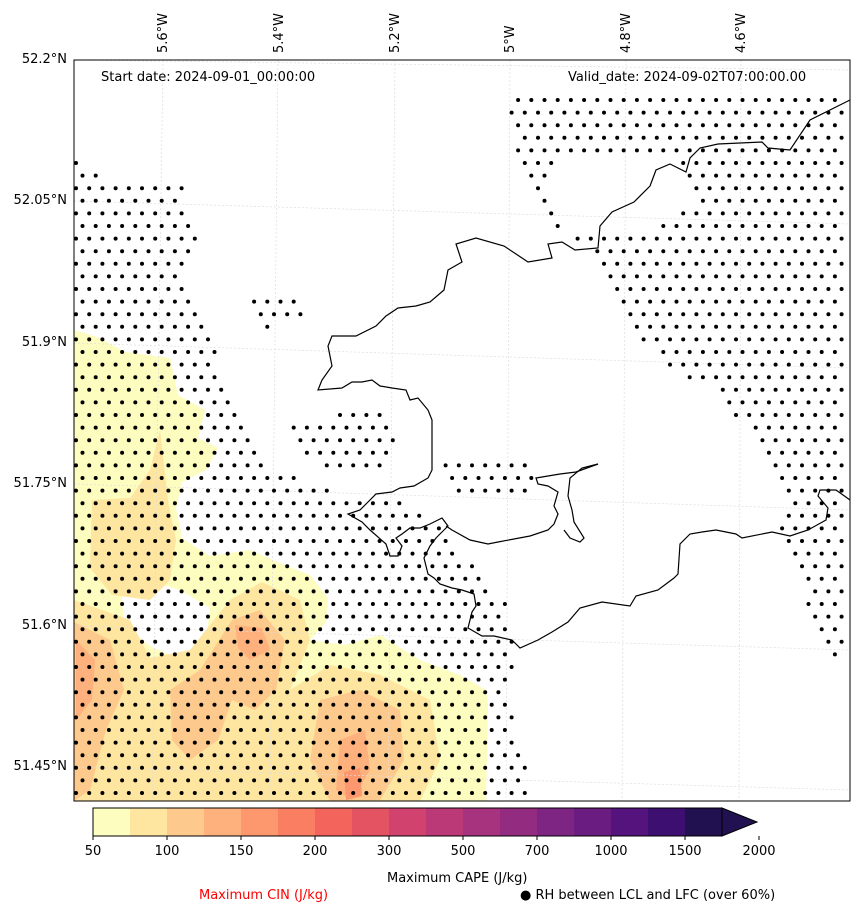 The height and width of the screenshot is (915, 859). Describe the element at coordinates (482, 822) in the screenshot. I see `colorbar-segment` at that location.